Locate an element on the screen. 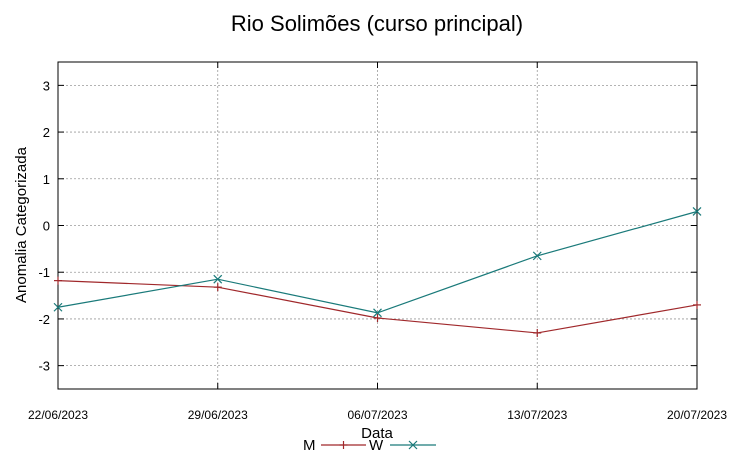 Image resolution: width=753 pixels, height=459 pixels. y-tick-label: -2 is located at coordinates (44, 319).